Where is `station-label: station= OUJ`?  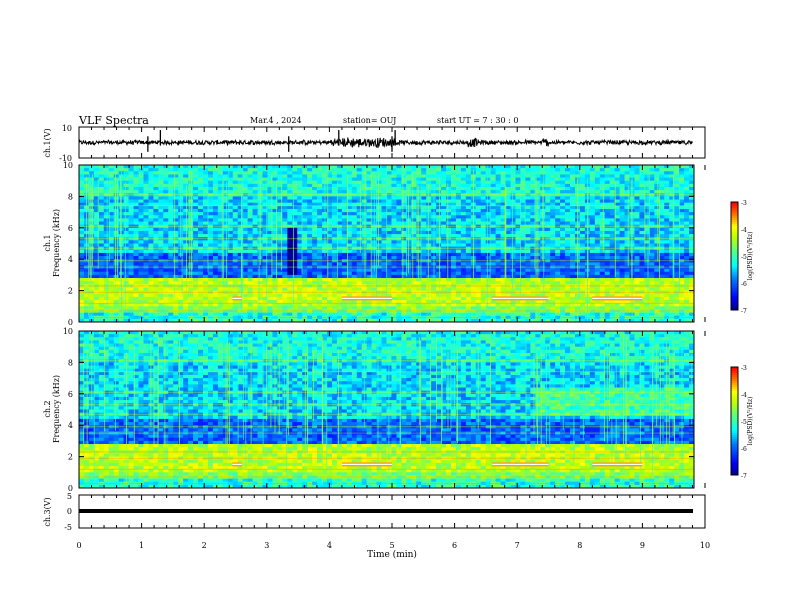
station-label: station= OUJ is located at coordinates (369, 120).